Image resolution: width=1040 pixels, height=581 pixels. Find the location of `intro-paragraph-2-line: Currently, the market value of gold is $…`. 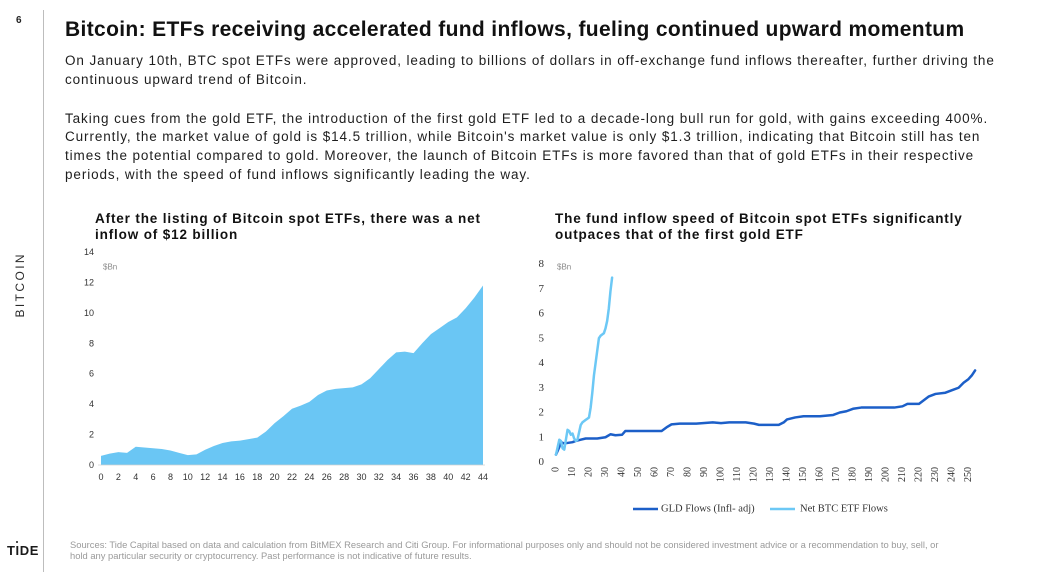

intro-paragraph-2-line: Currently, the market value of gold is $… is located at coordinates (523, 137).